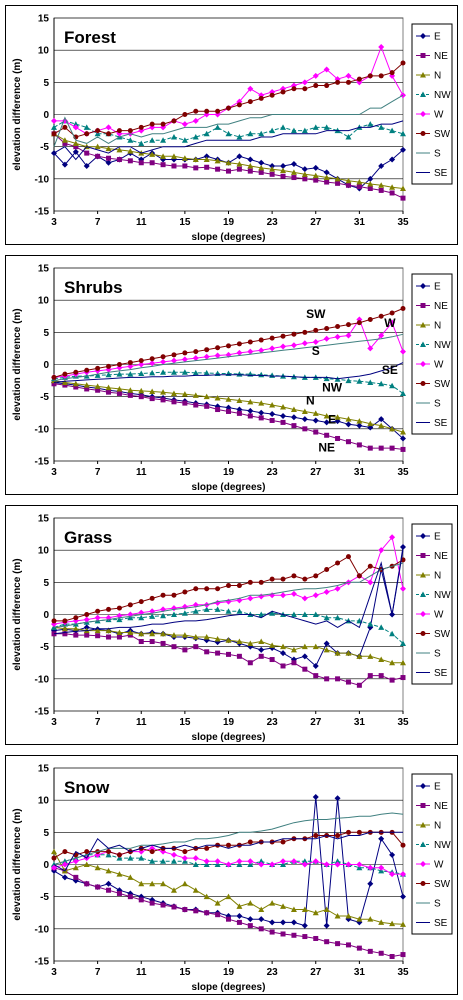 The width and height of the screenshot is (463, 1000). Describe the element at coordinates (44, 769) in the screenshot. I see `y-tick-label: 15` at that location.